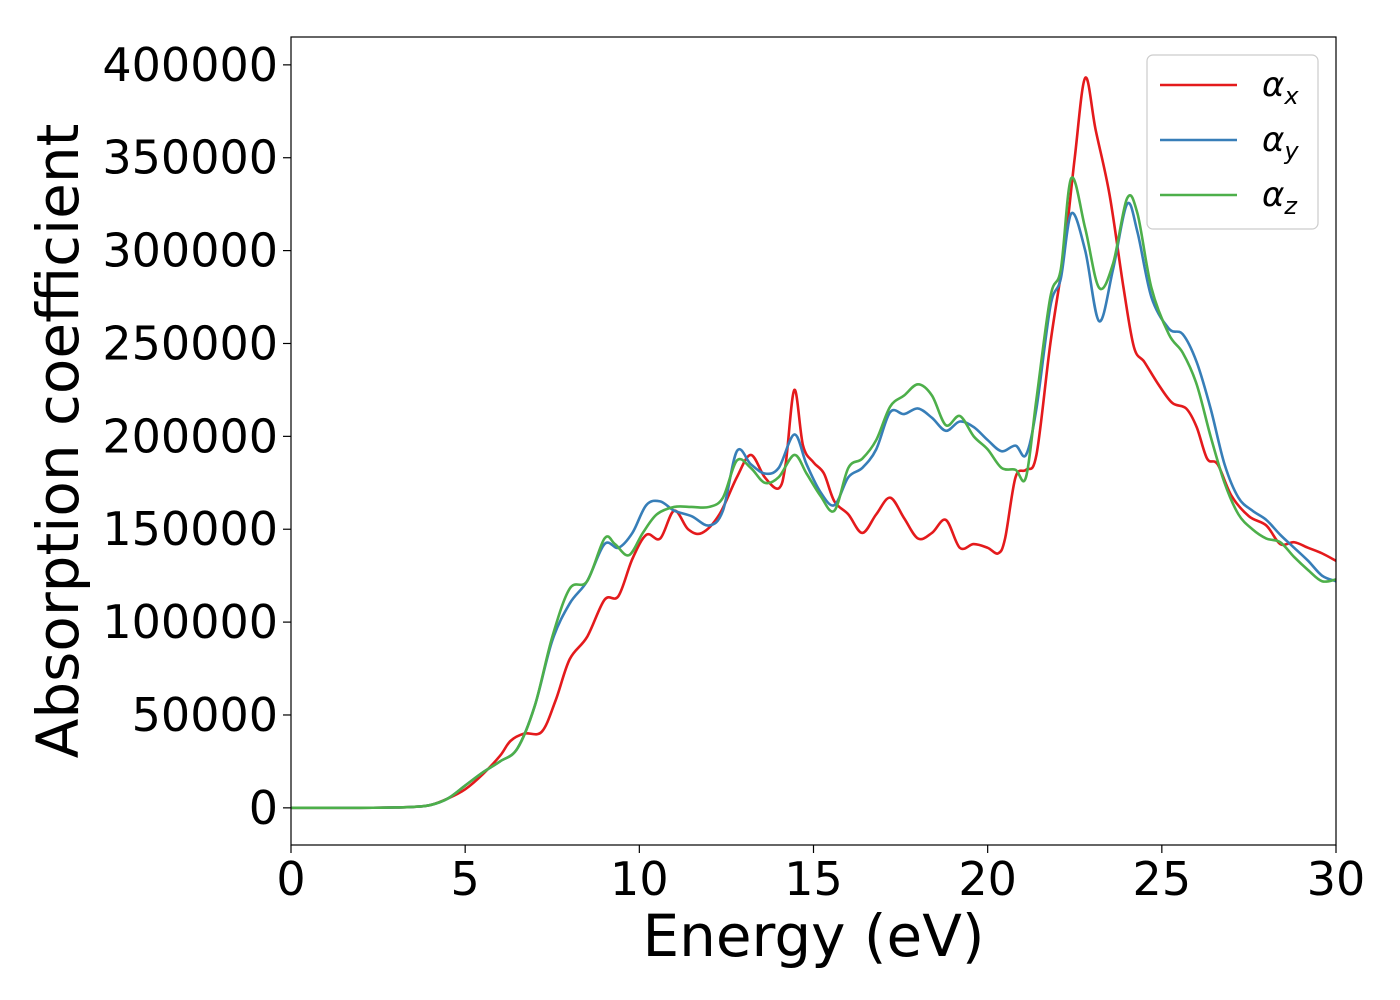 This screenshot has width=1400, height=1000. I want to click on y-tick-label: 250000, so click(190, 343).